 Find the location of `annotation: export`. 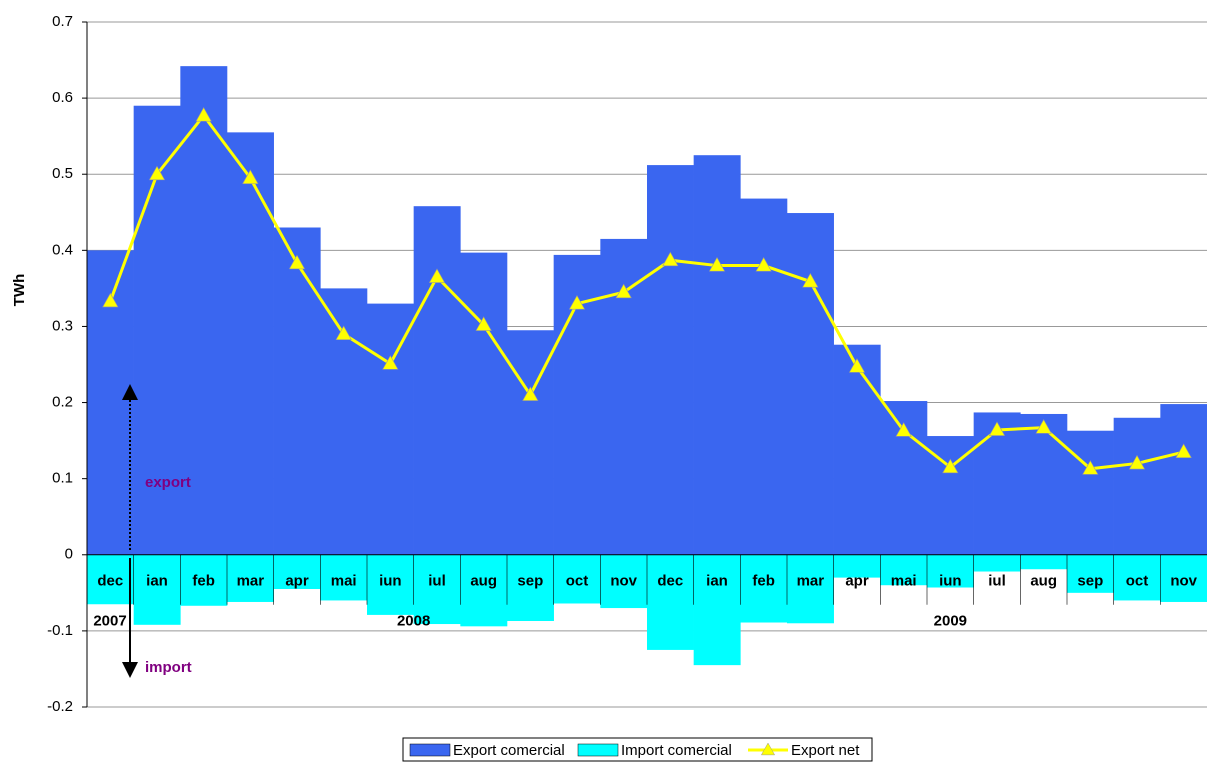

annotation: export is located at coordinates (168, 482).